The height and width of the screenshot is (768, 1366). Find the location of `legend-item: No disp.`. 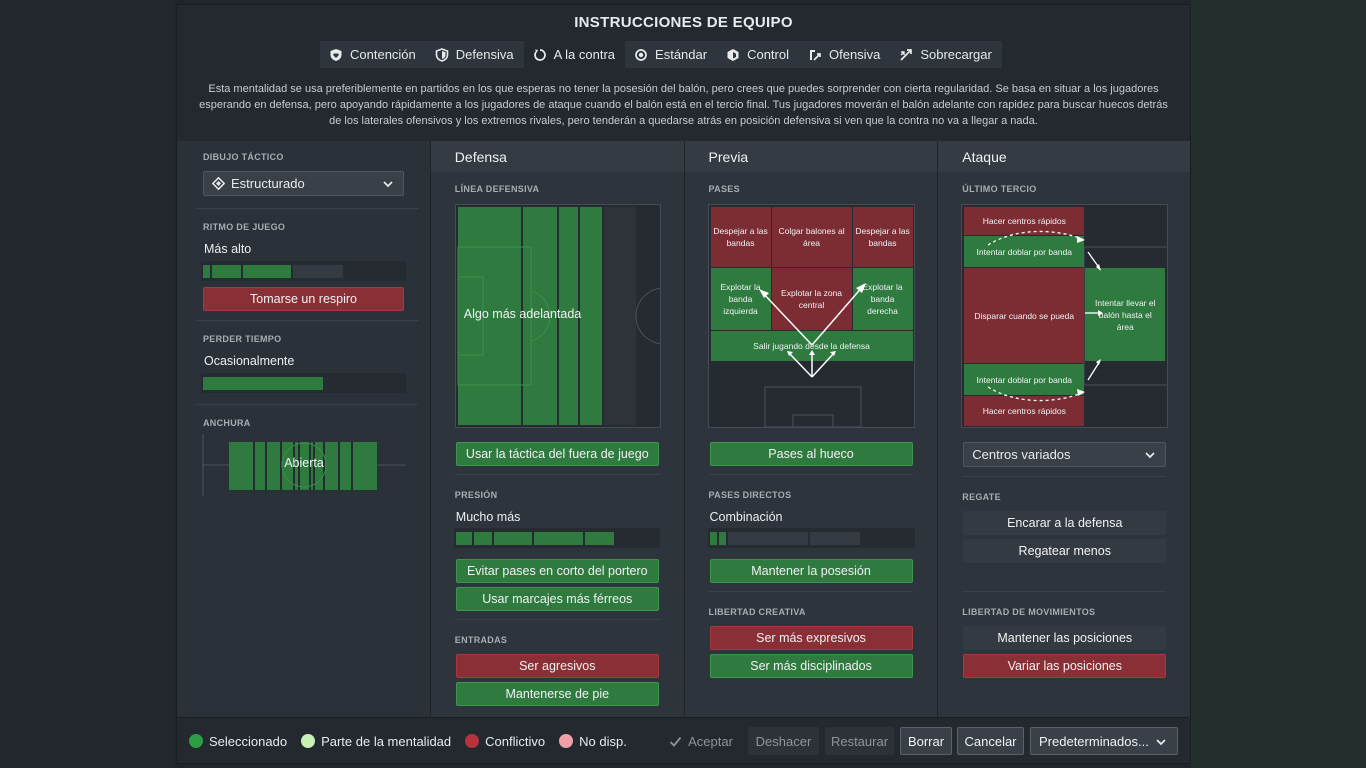

legend-item: No disp. is located at coordinates (593, 741).